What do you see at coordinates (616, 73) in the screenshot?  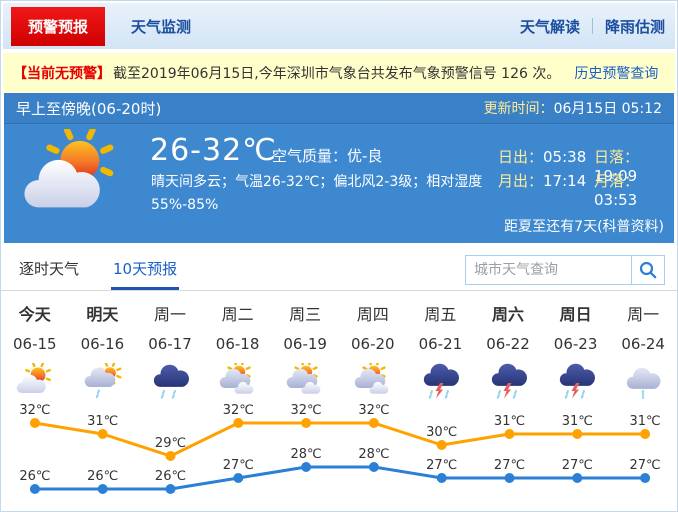 I see `history-warning-link: 历史预警查询` at bounding box center [616, 73].